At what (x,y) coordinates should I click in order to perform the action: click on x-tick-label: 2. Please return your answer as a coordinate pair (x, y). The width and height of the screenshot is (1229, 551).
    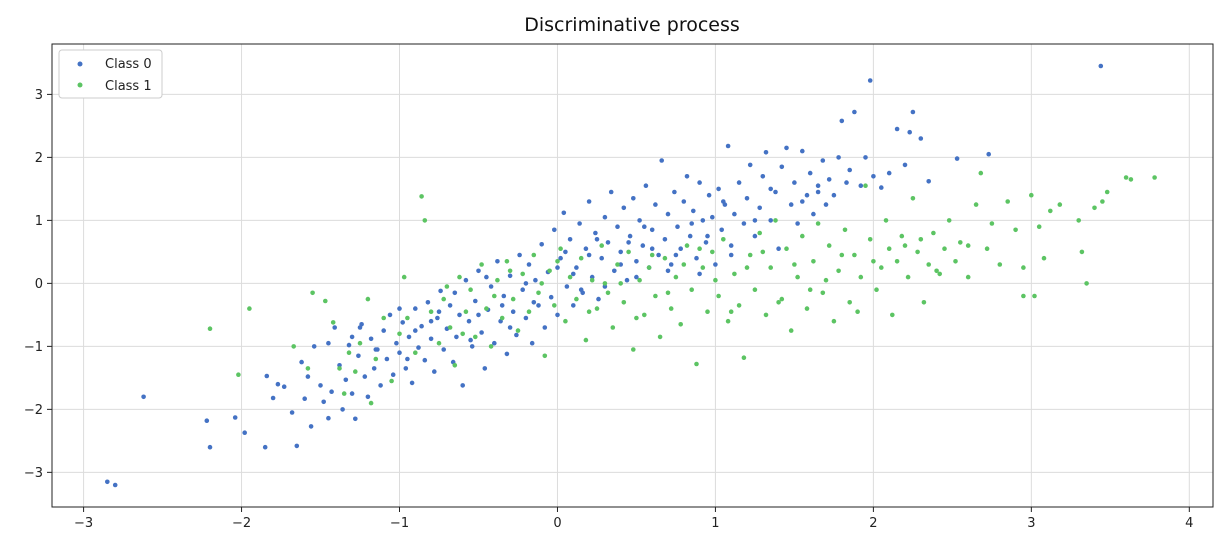
    Looking at the image, I should click on (873, 523).